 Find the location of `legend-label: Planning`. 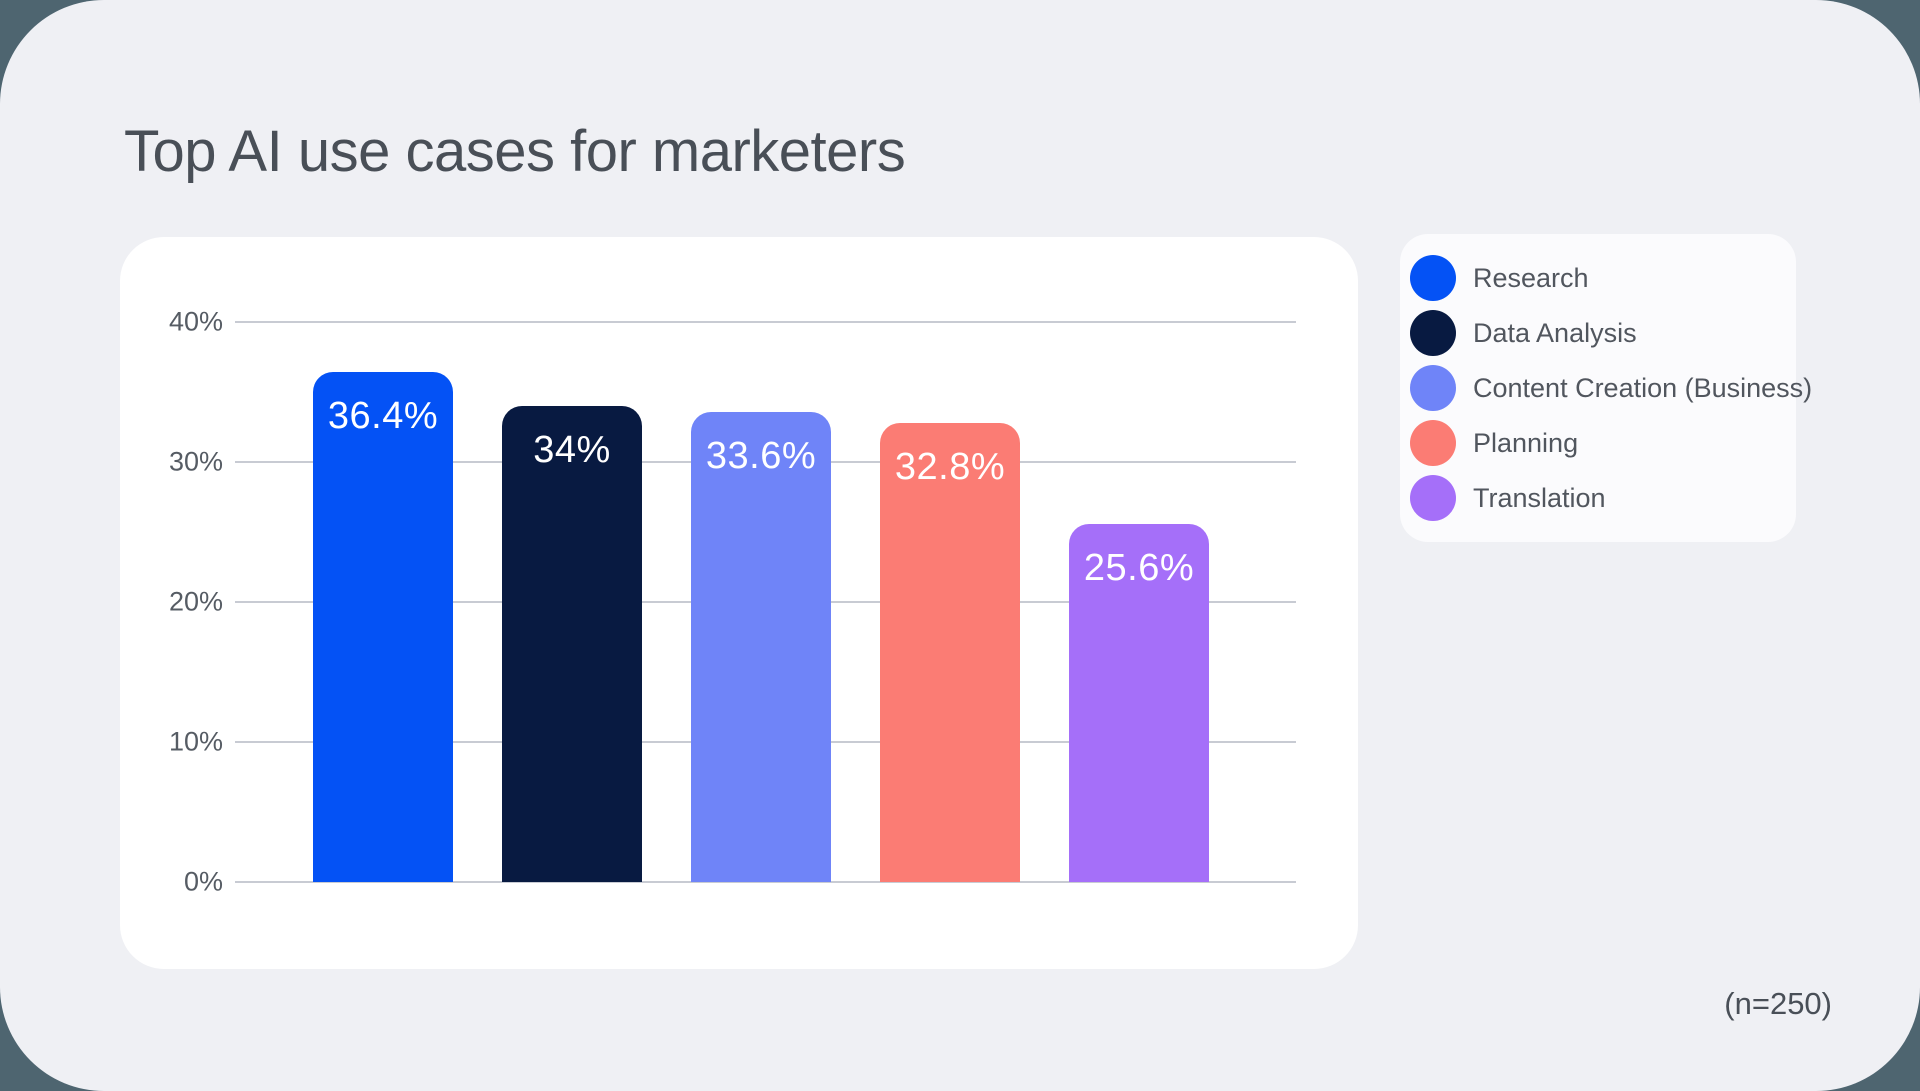

legend-label: Planning is located at coordinates (1526, 442).